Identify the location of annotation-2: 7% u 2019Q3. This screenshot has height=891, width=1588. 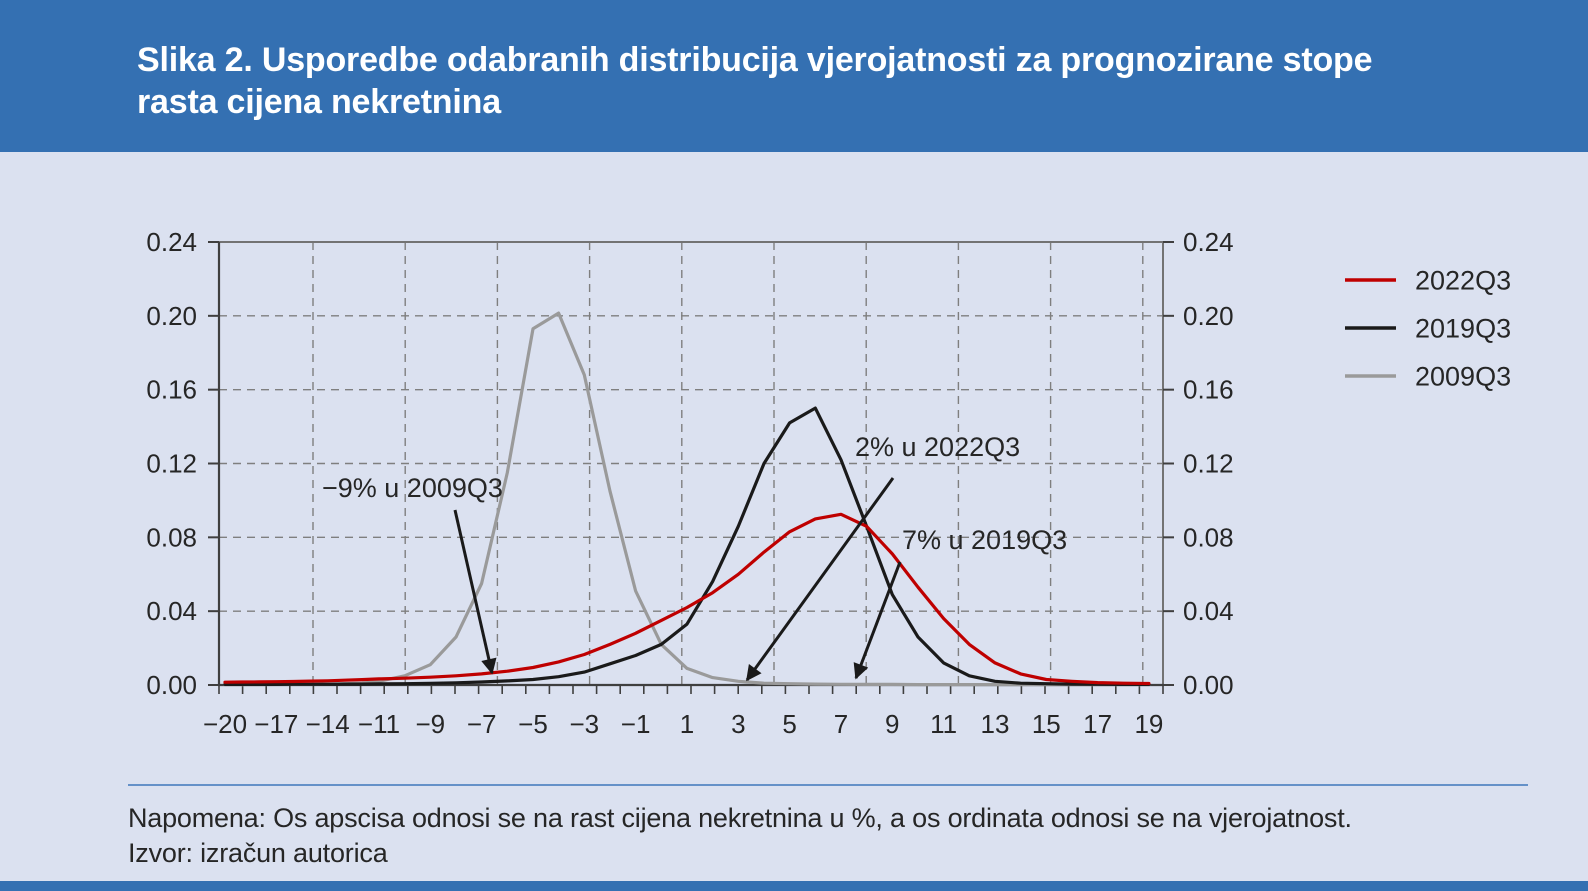
(960, 602).